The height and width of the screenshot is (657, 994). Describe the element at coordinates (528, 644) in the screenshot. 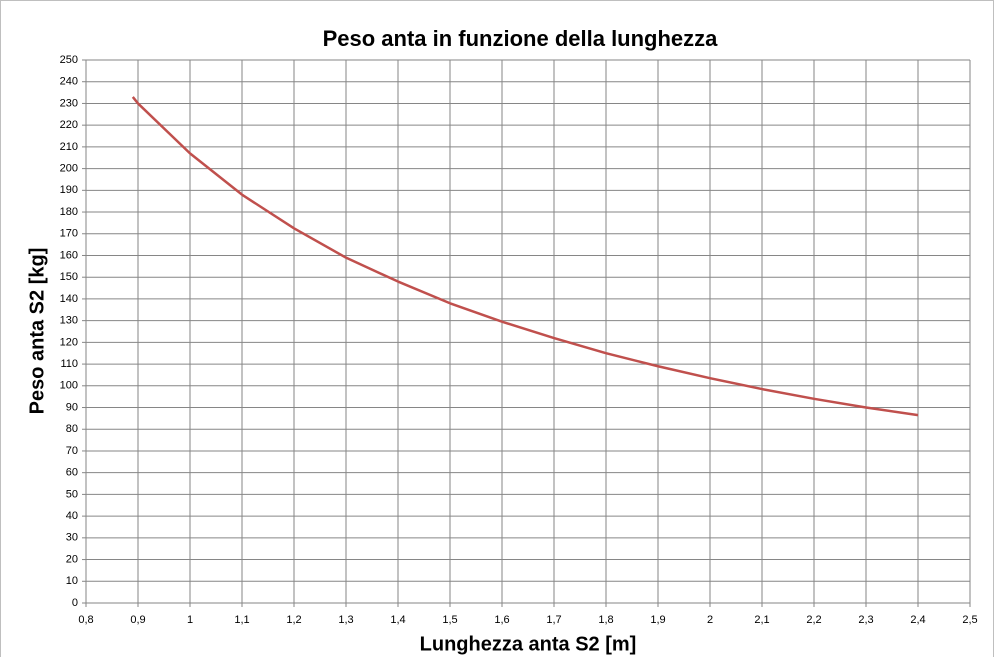

I see `x-axis-label: Lunghezza anta S2 [m]` at that location.